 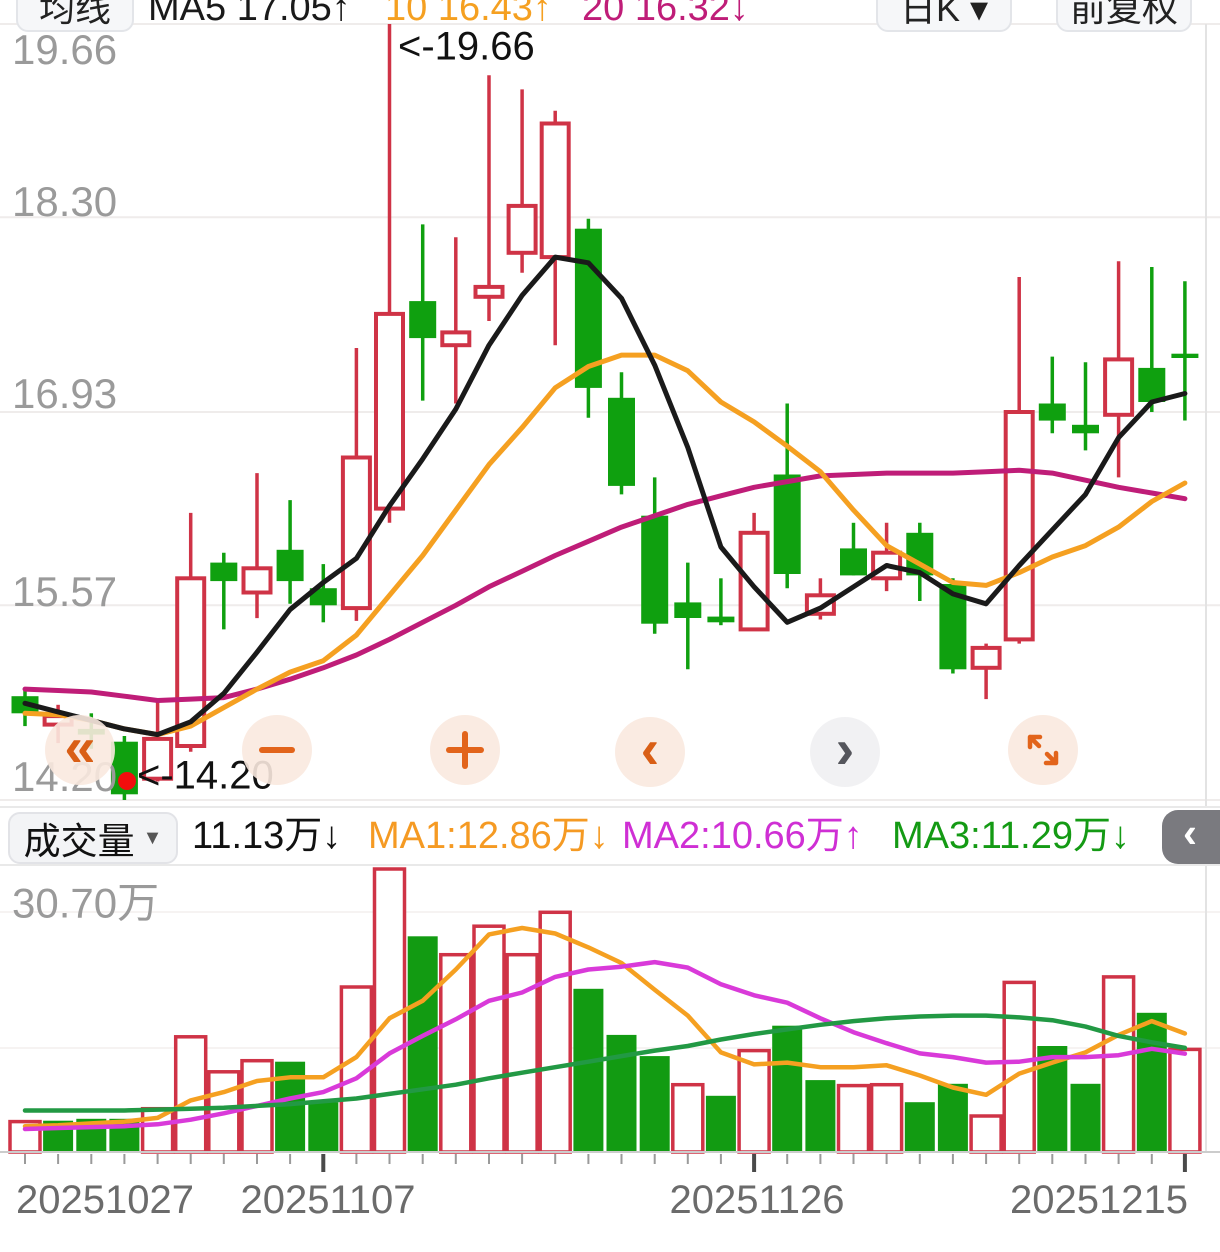 What do you see at coordinates (65, 591) in the screenshot?
I see `price-tick: 15.57` at bounding box center [65, 591].